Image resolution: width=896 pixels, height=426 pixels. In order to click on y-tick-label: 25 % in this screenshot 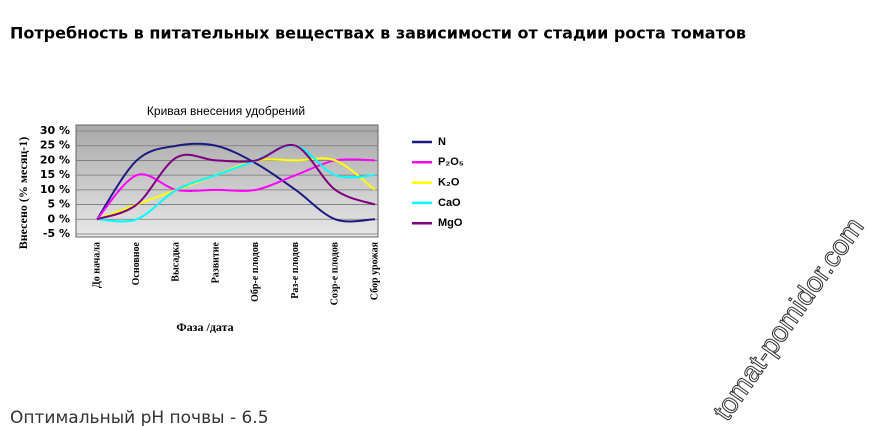, I will do `click(55, 145)`.